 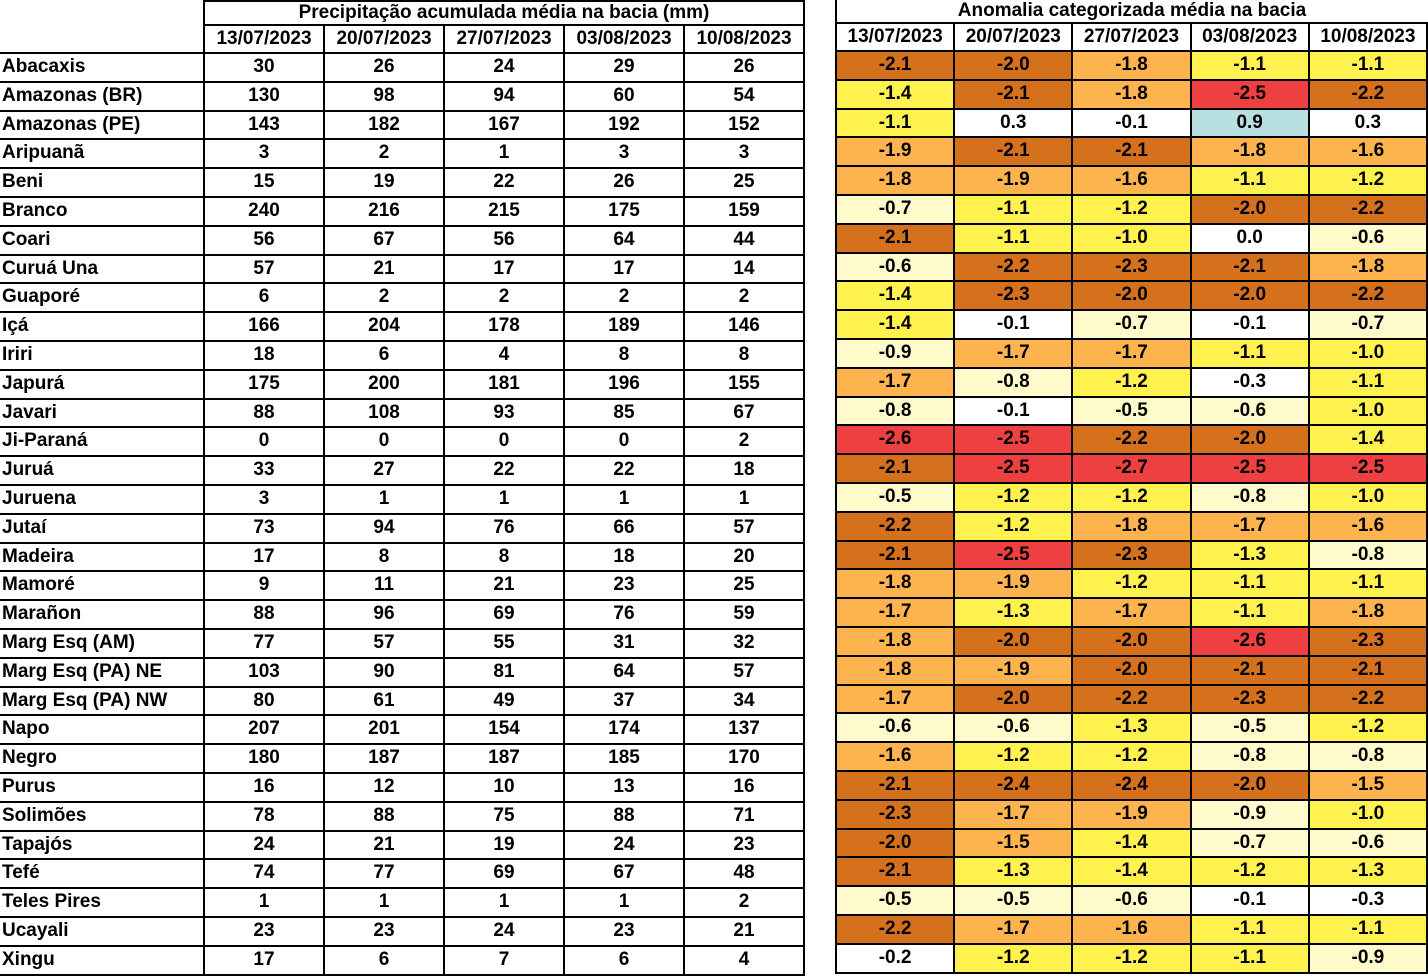 What do you see at coordinates (744, 586) in the screenshot?
I see `precip-cell: 25` at bounding box center [744, 586].